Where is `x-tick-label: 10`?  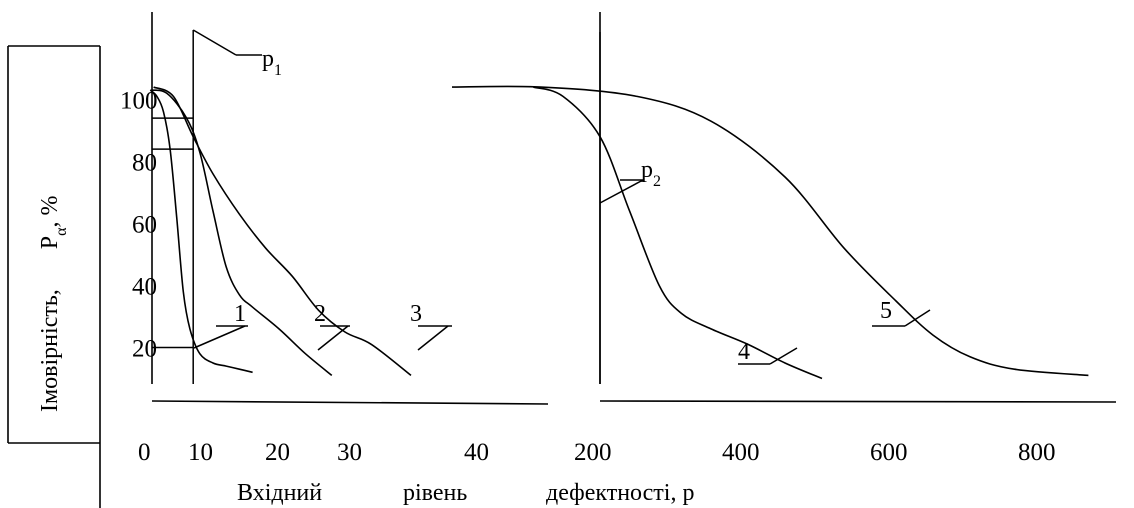 x-tick-label: 10 is located at coordinates (200, 452).